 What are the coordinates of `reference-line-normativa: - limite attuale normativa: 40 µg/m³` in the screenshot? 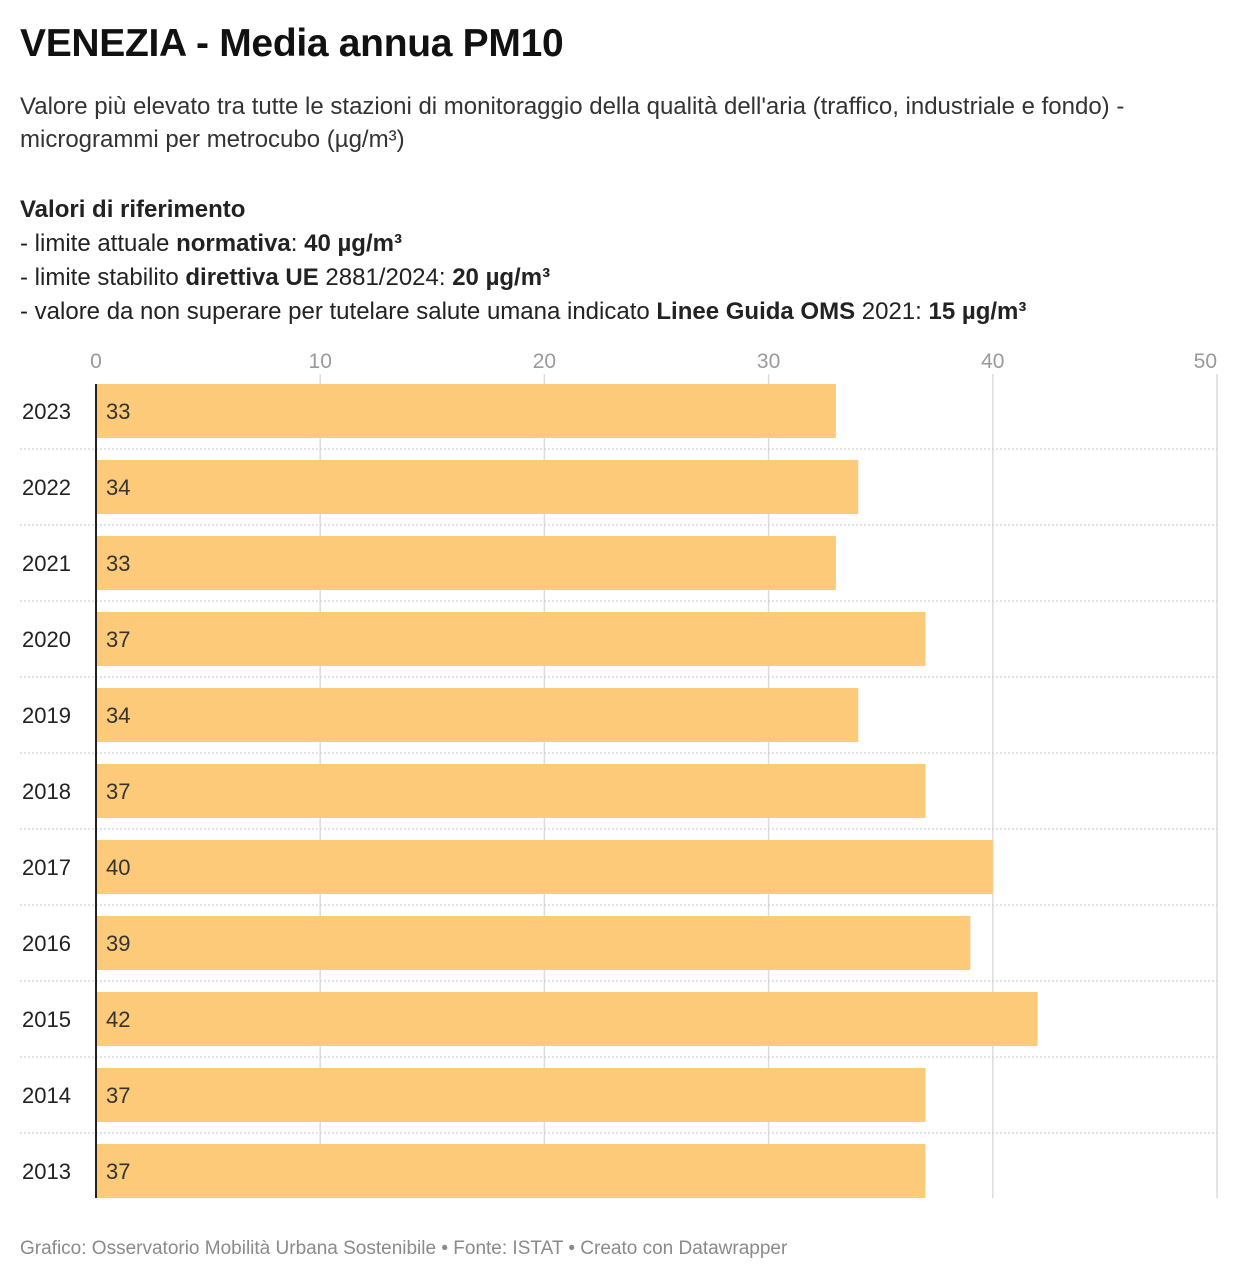 It's located at (211, 243).